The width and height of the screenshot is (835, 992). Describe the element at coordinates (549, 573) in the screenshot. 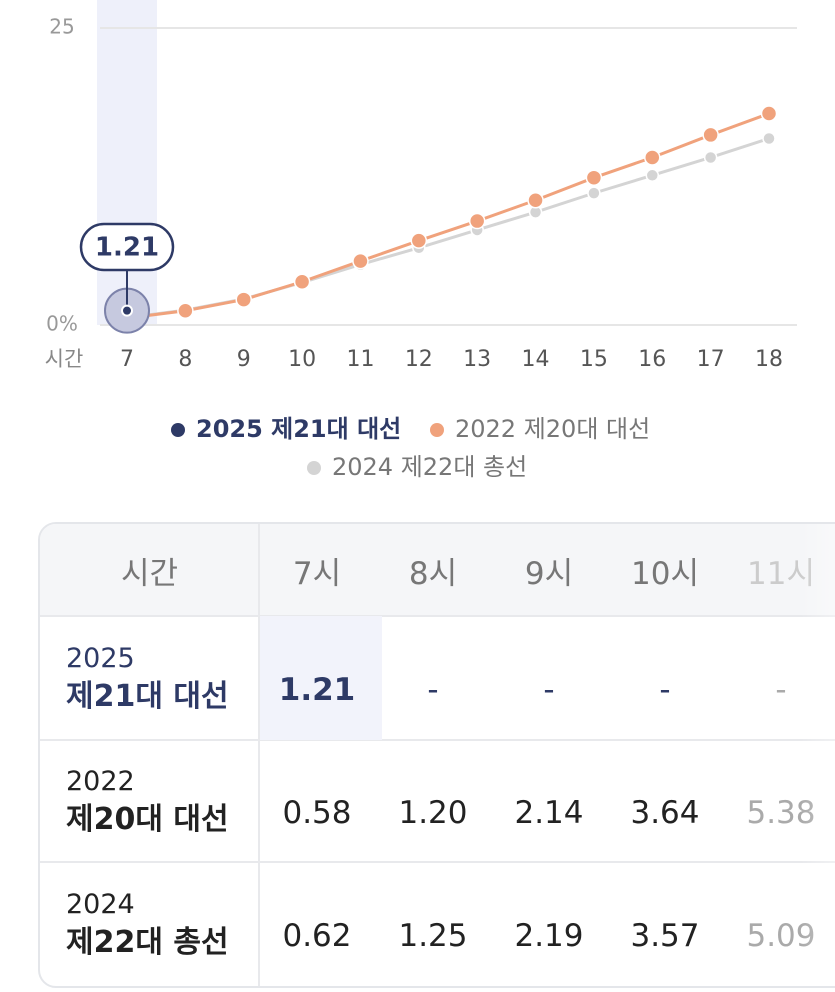

I see `header-cell: 9시` at that location.